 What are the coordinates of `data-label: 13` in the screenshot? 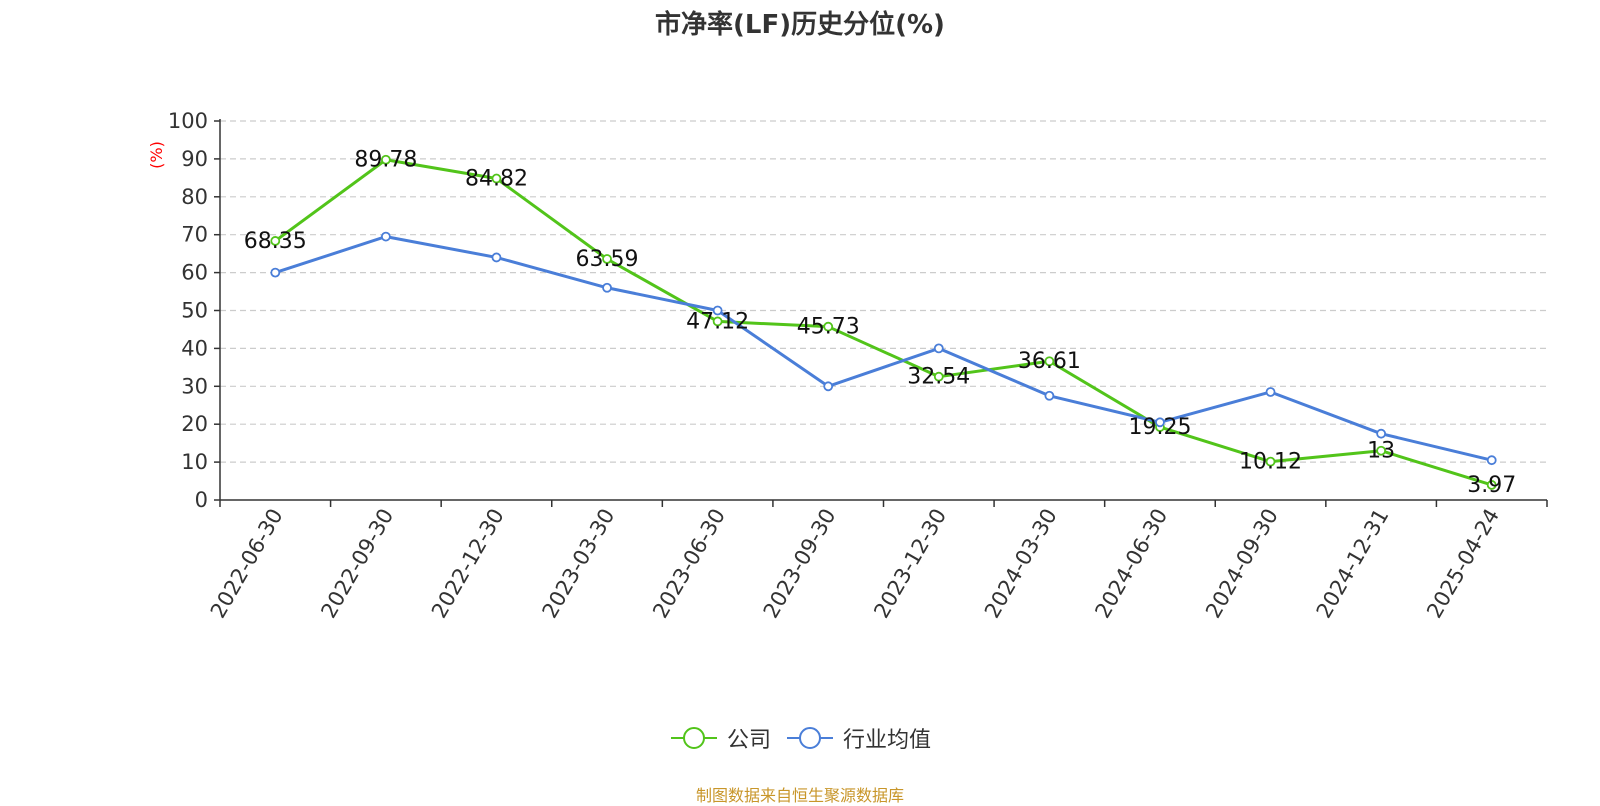 It's located at (1381, 451).